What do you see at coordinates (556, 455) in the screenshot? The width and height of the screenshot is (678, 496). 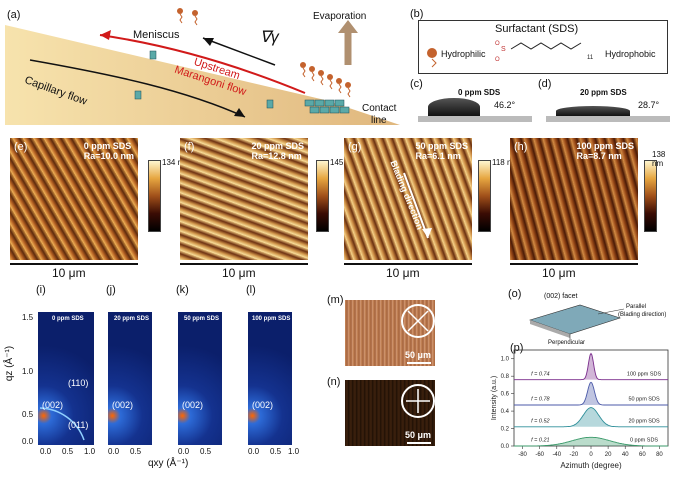 I see `x-tick-label: -40` at bounding box center [556, 455].